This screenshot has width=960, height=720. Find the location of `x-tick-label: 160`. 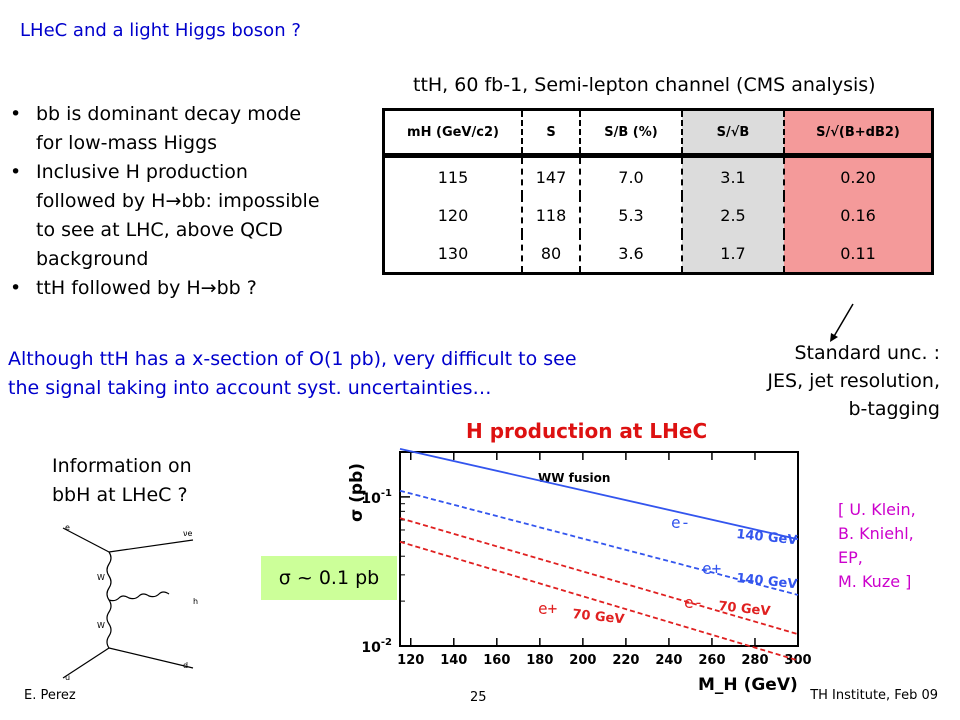

x-tick-label: 160 is located at coordinates (496, 660).